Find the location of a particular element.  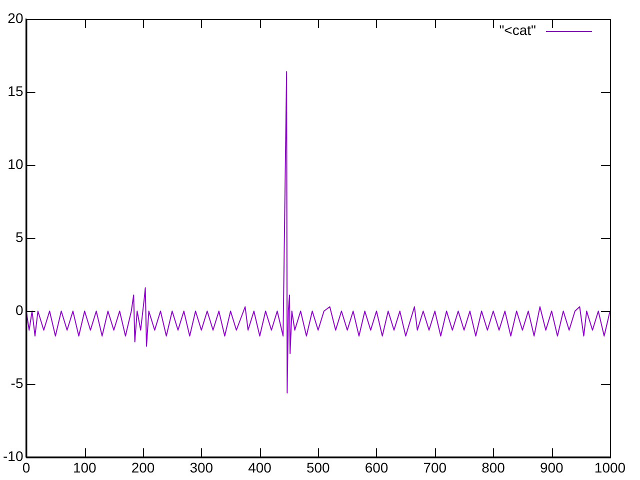

x-tick-label: 300 is located at coordinates (202, 467).